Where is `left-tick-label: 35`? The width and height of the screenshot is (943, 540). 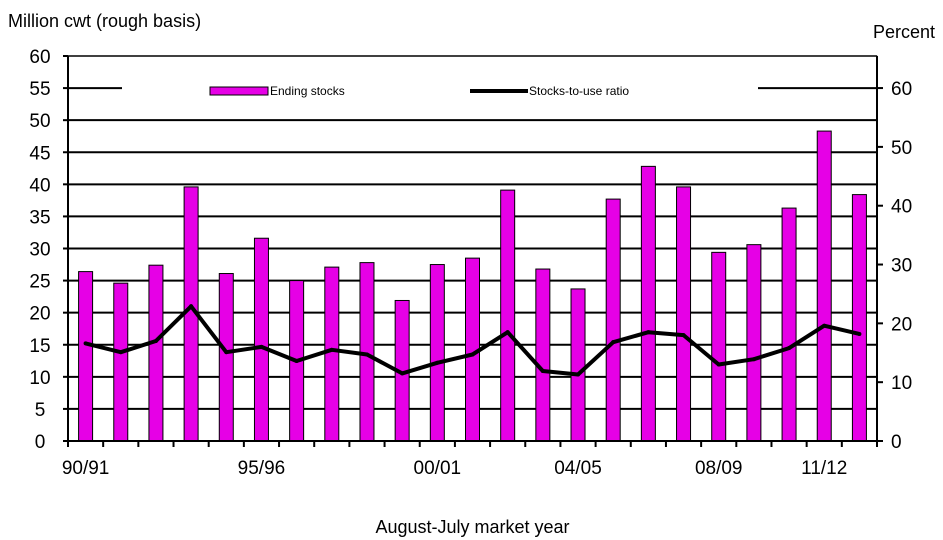
left-tick-label: 35 is located at coordinates (39, 217).